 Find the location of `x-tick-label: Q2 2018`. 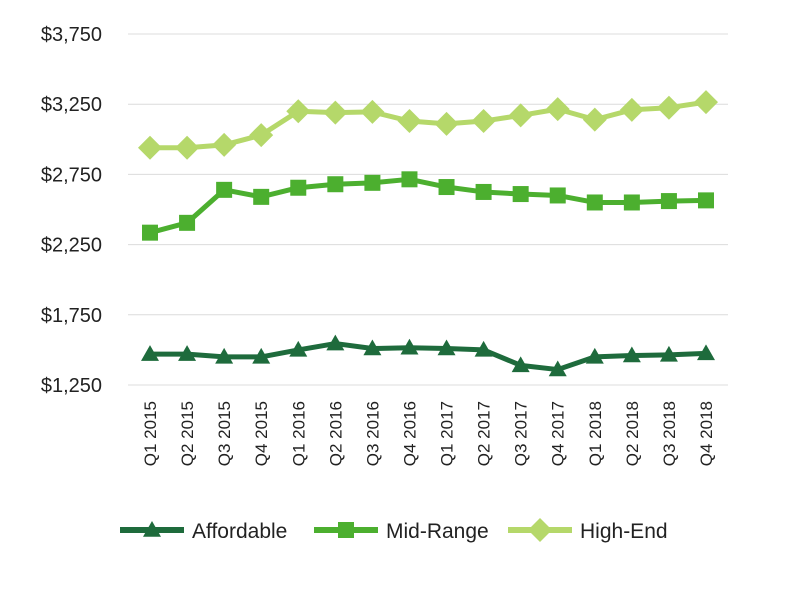

x-tick-label: Q2 2018 is located at coordinates (632, 433).